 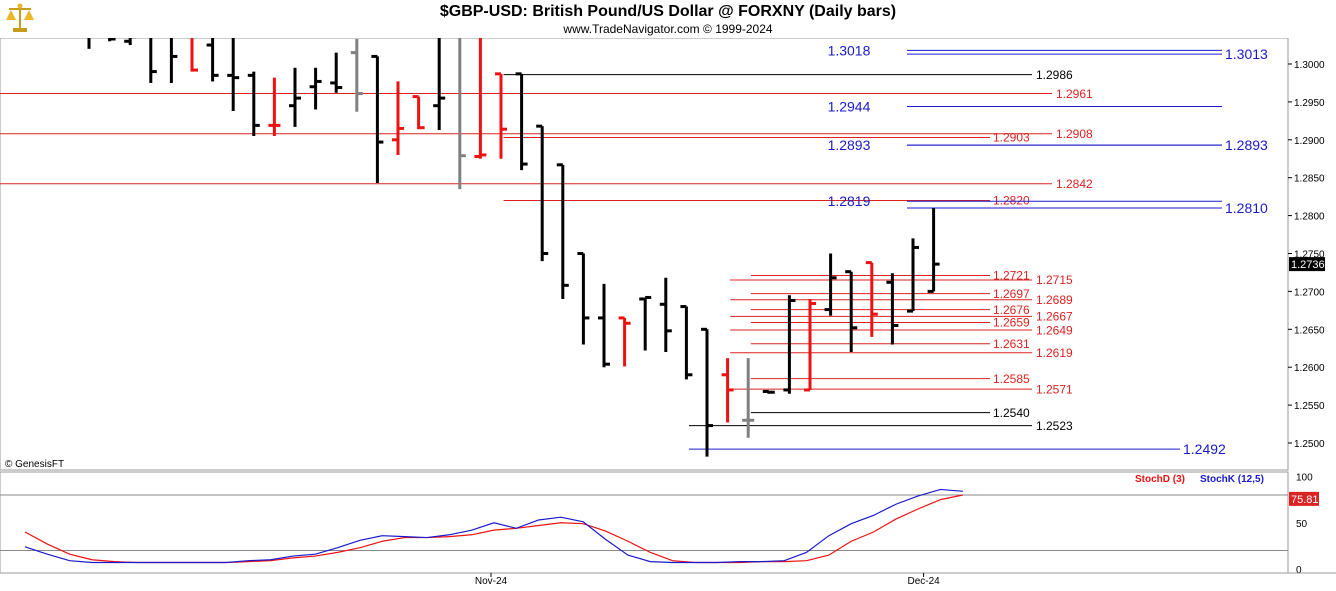 I want to click on level-label: 1.2689, so click(x=1054, y=300).